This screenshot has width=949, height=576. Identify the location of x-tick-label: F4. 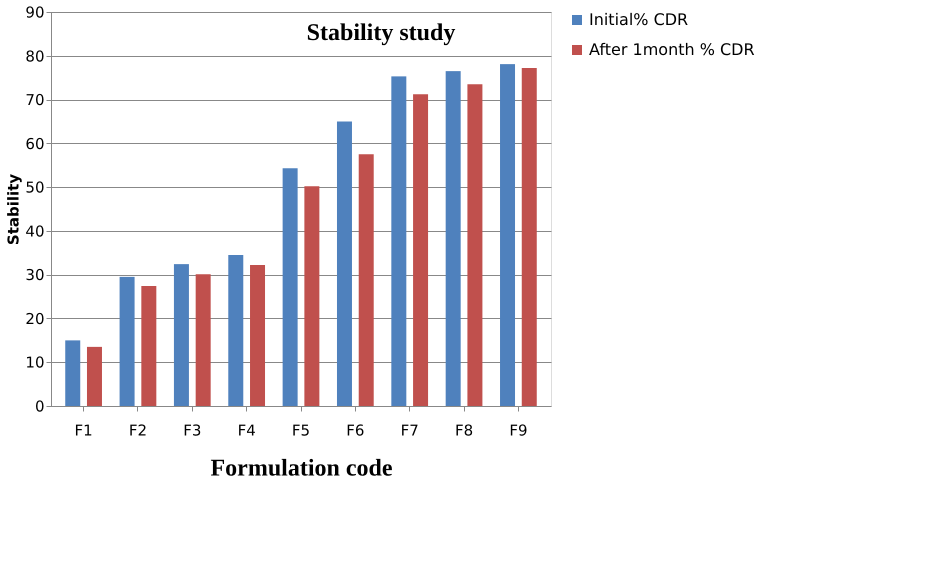
(247, 431).